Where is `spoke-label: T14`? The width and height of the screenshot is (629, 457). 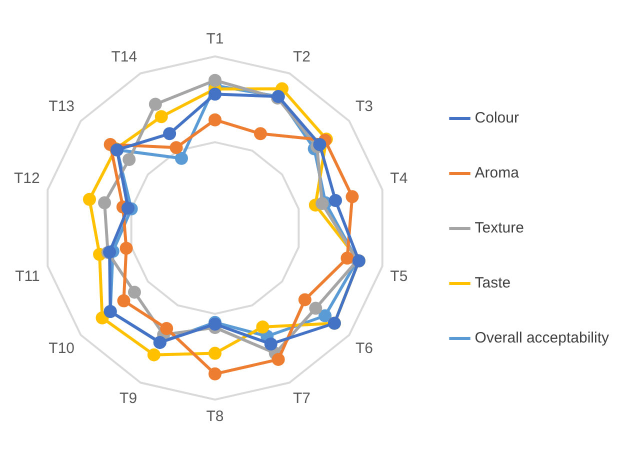
spoke-label: T14 is located at coordinates (124, 57).